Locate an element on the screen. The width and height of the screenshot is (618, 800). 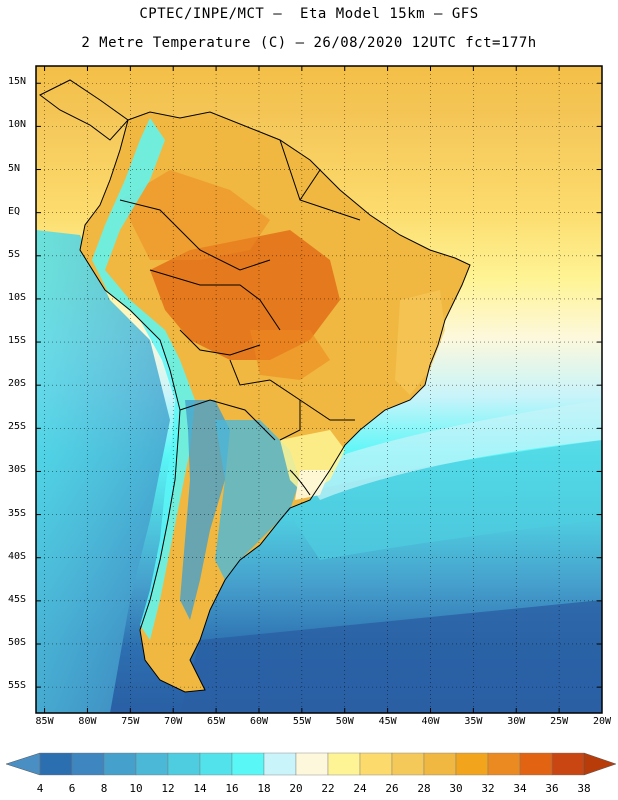
lon-label: 70W is located at coordinates (173, 721).